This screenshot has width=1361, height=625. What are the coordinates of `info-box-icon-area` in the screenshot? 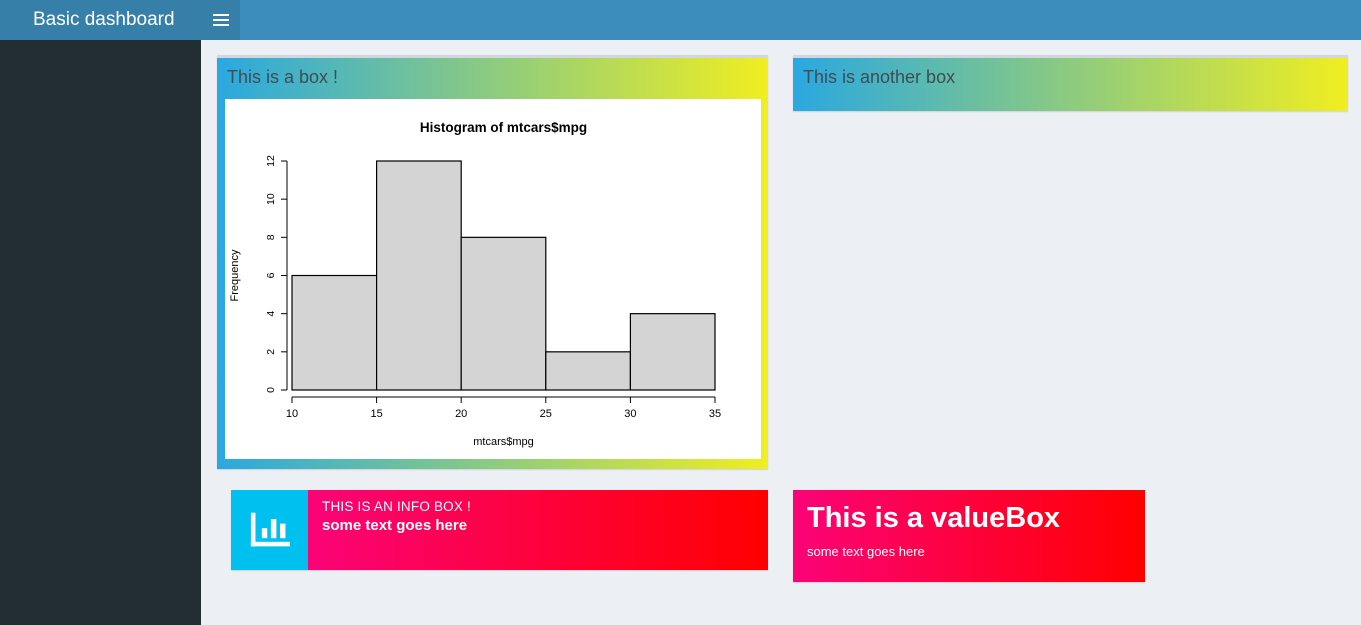 It's located at (269, 530).